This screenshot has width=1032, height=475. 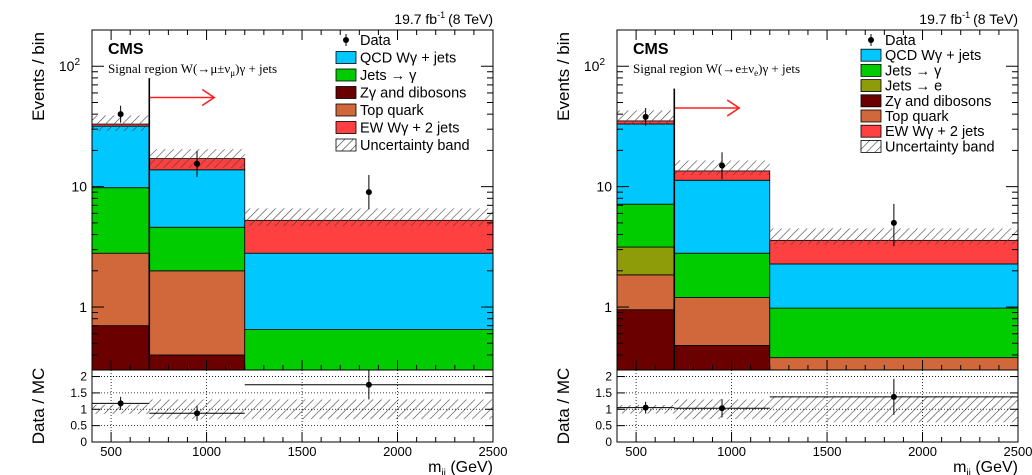 What do you see at coordinates (940, 19) in the screenshot?
I see `lumi-value: 19.7 fb` at bounding box center [940, 19].